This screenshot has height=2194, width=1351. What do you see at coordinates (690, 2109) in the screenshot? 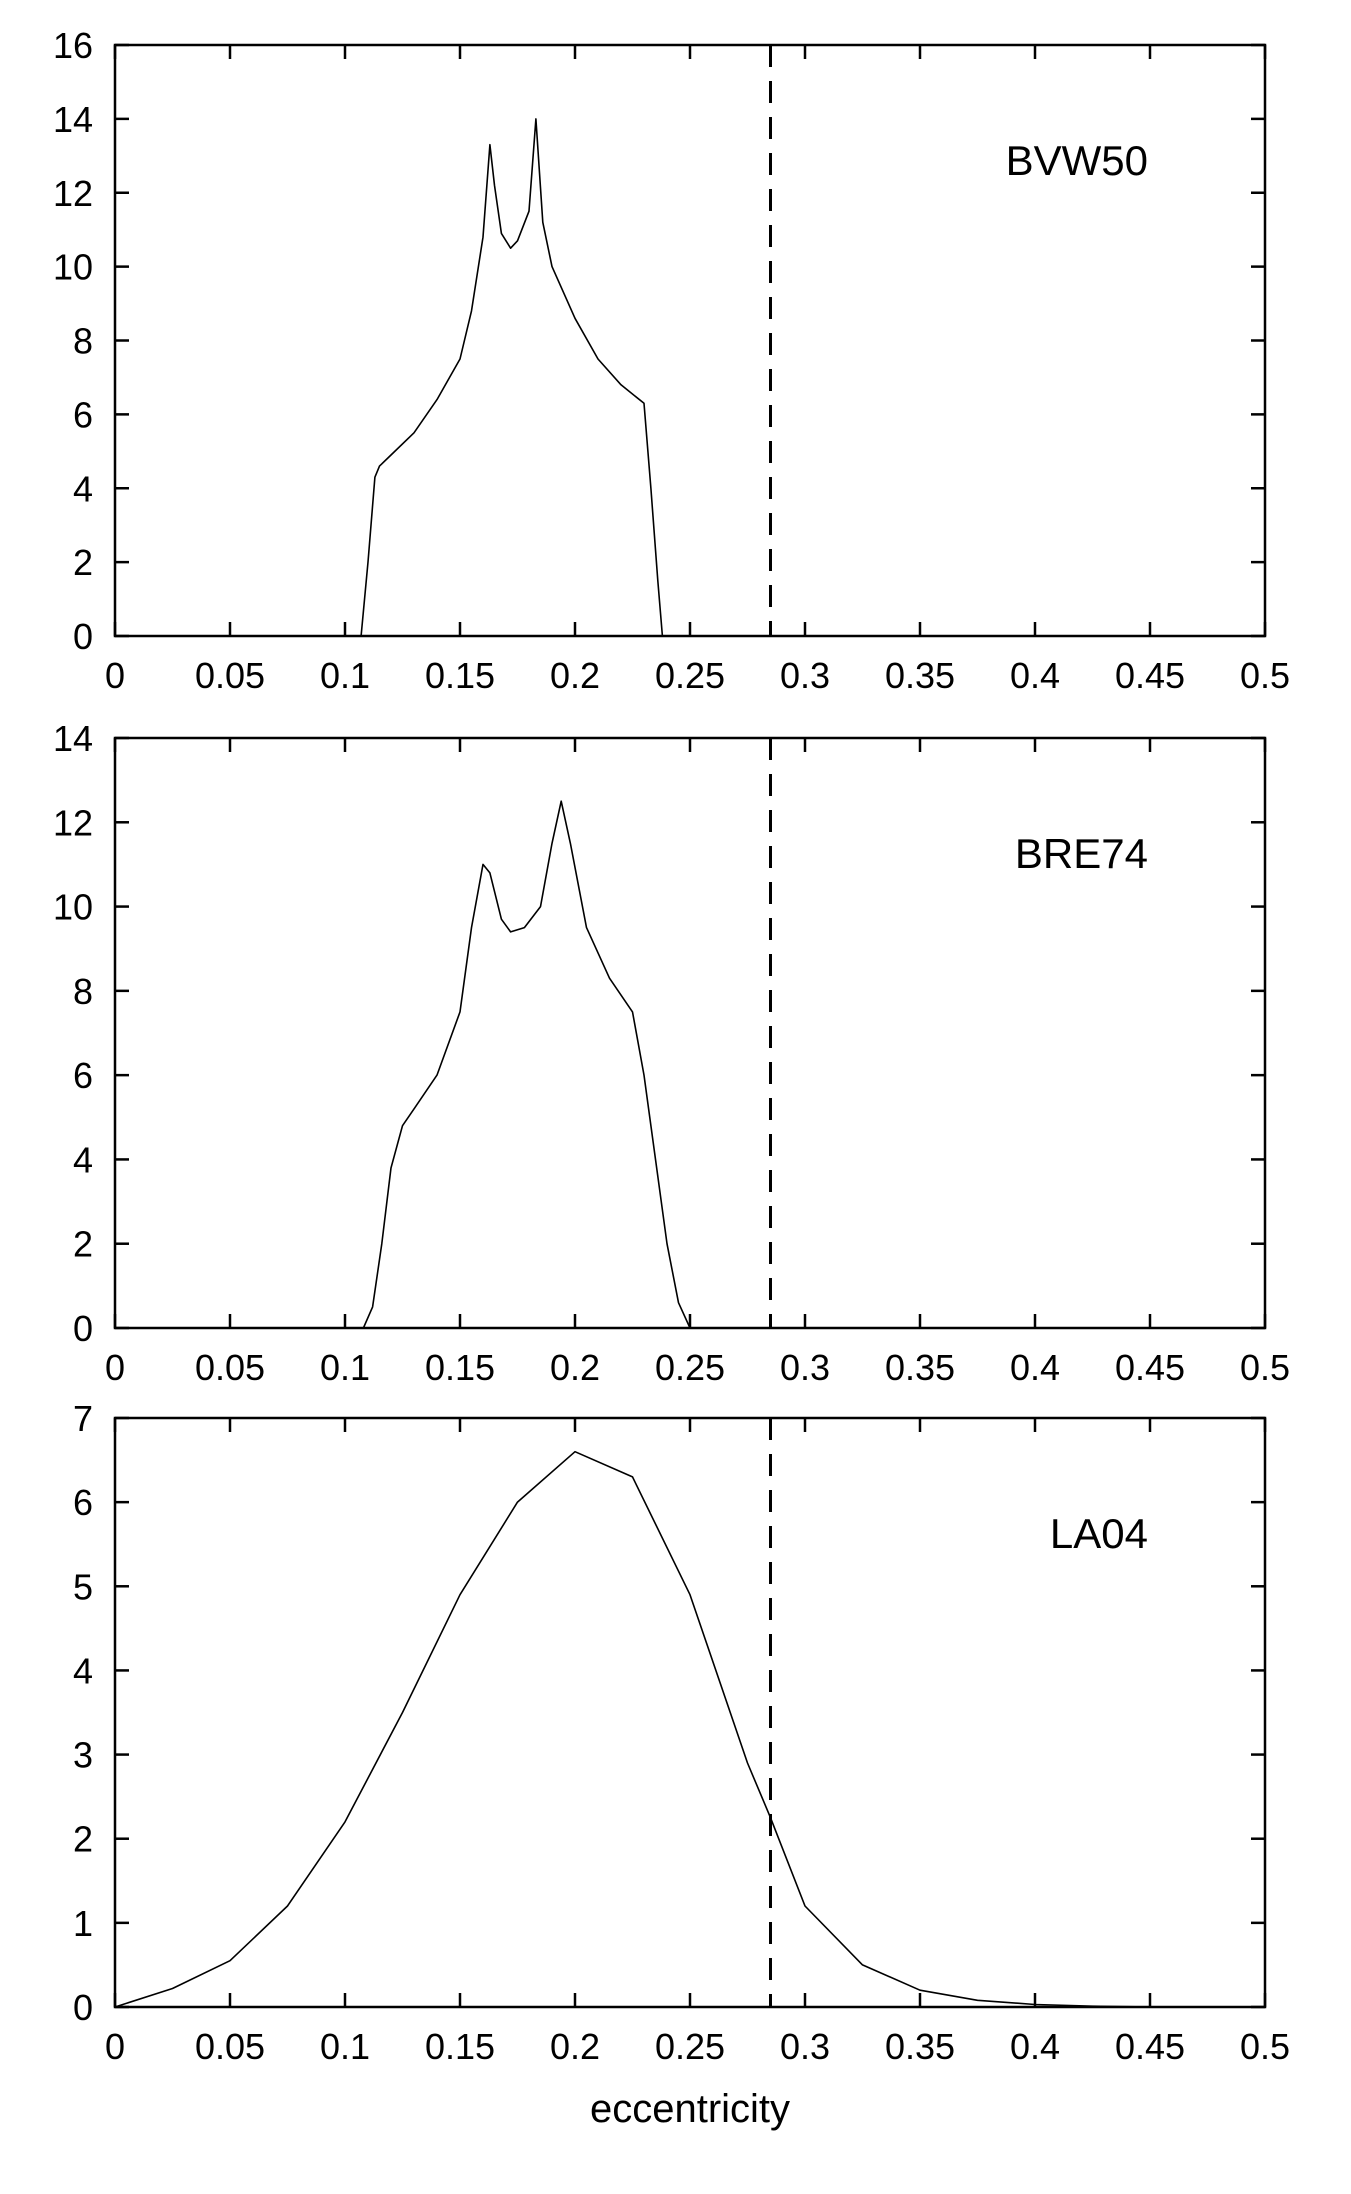
I see `x-axis-title: eccentricity` at bounding box center [690, 2109].